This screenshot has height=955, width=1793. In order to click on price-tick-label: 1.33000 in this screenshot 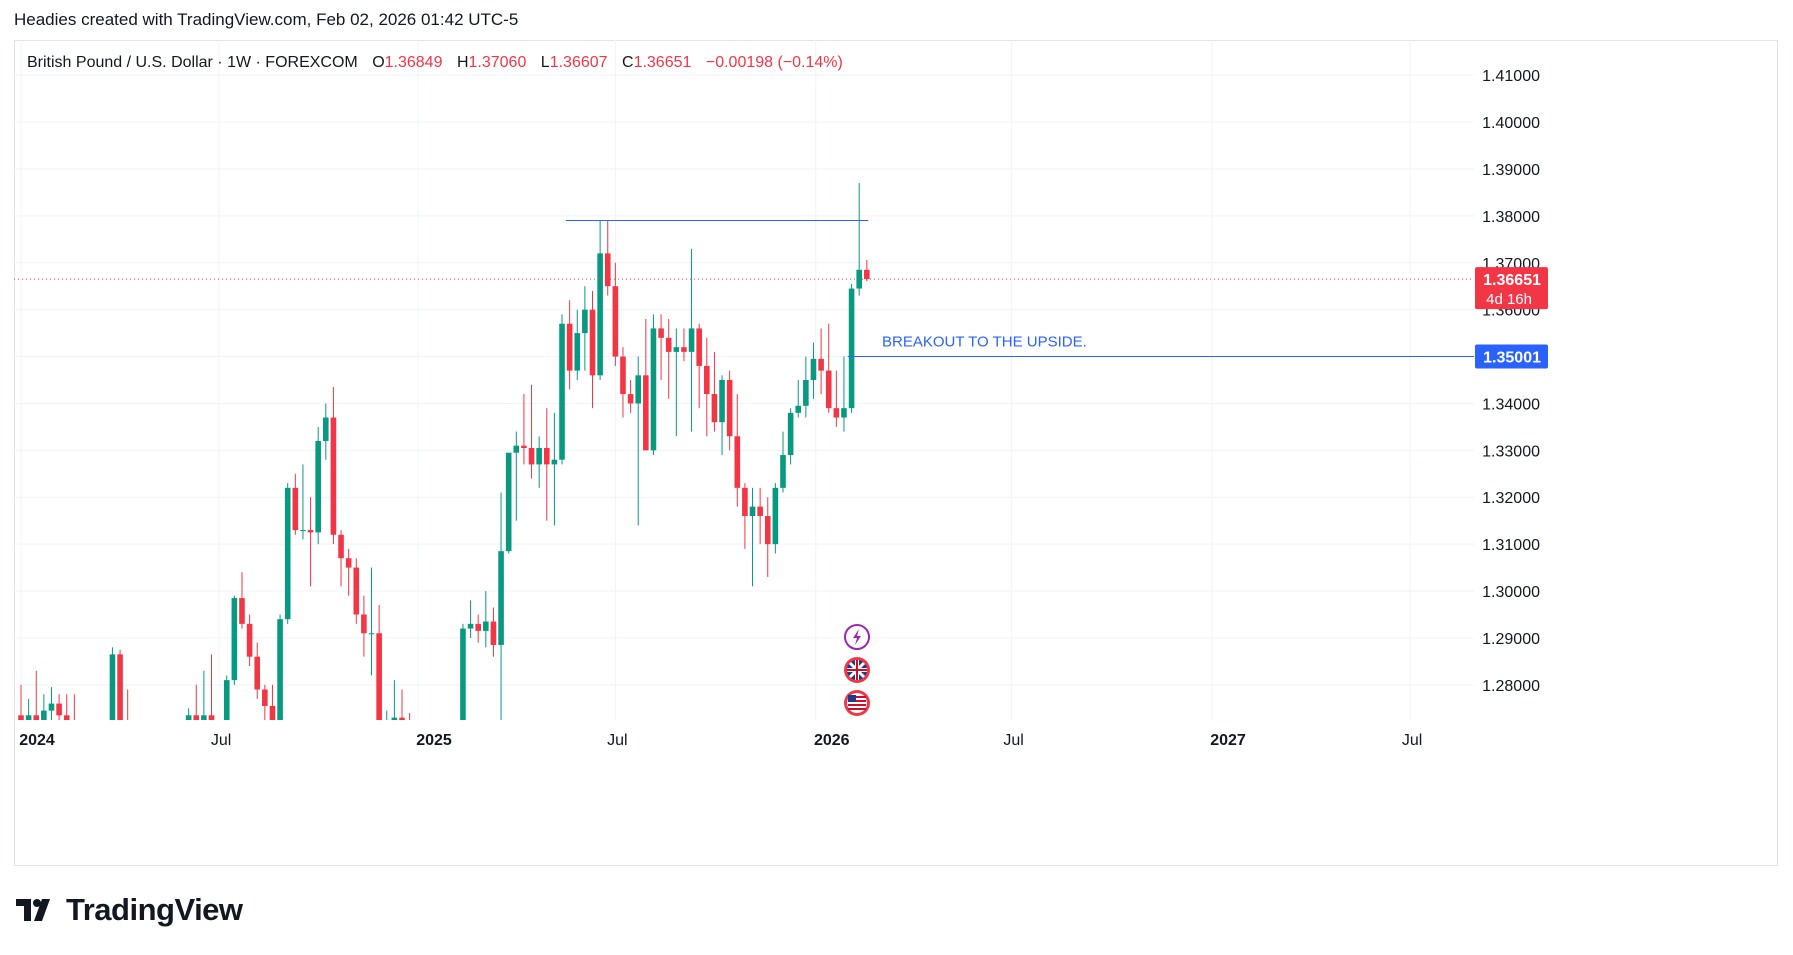, I will do `click(1511, 451)`.